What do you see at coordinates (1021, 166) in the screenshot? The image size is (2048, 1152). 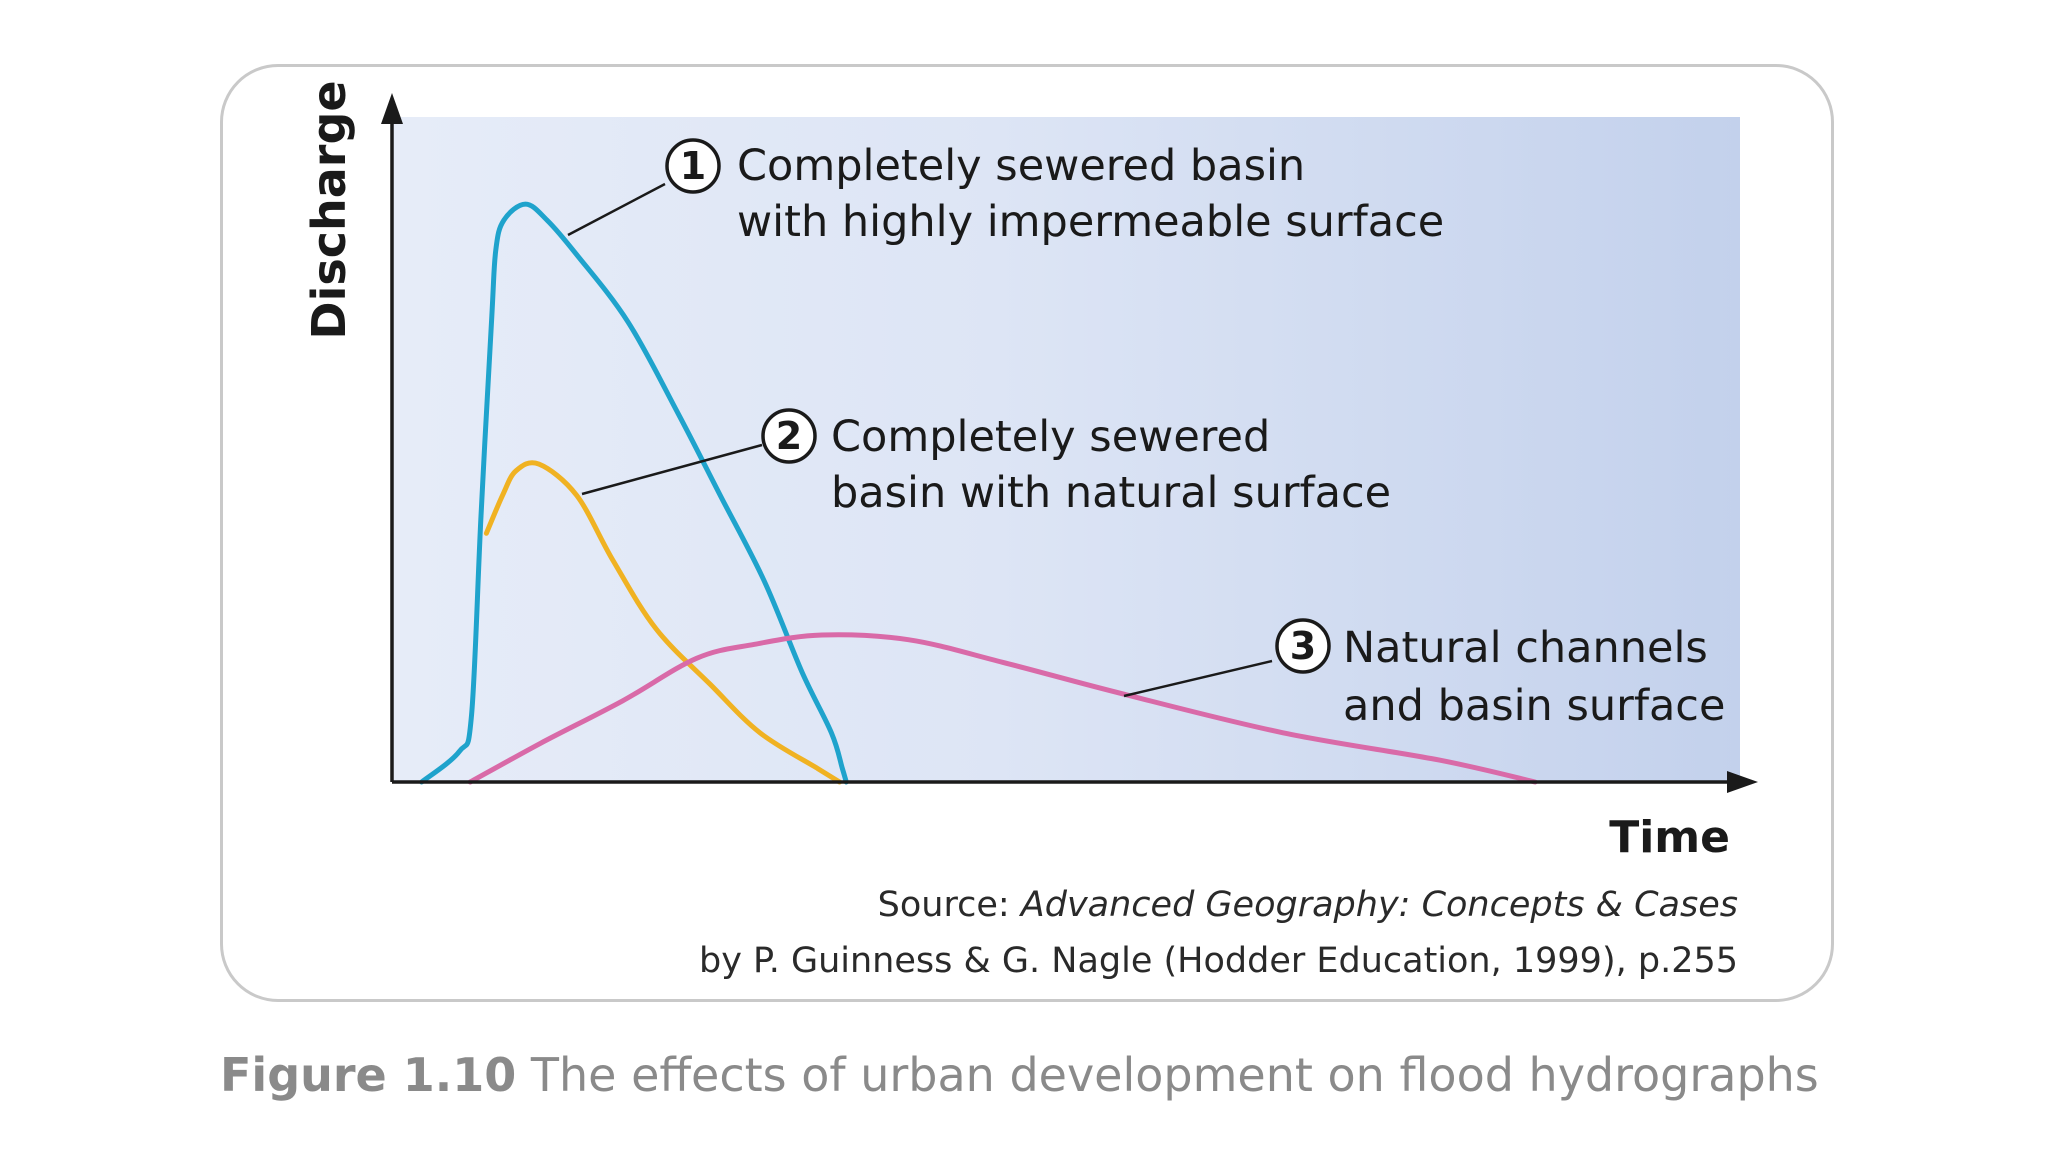 I see `series-label-1-line-1: Completely sewered basin` at bounding box center [1021, 166].